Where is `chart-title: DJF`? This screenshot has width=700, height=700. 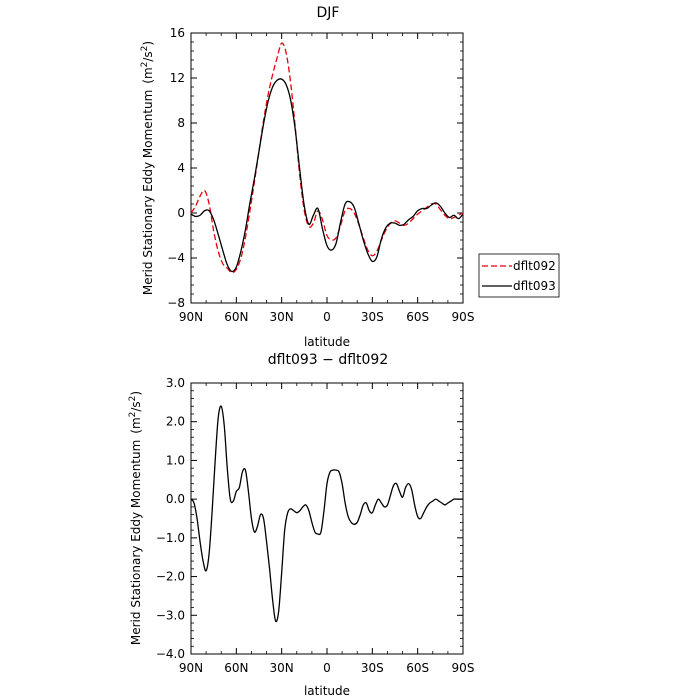
chart-title: DJF is located at coordinates (328, 13).